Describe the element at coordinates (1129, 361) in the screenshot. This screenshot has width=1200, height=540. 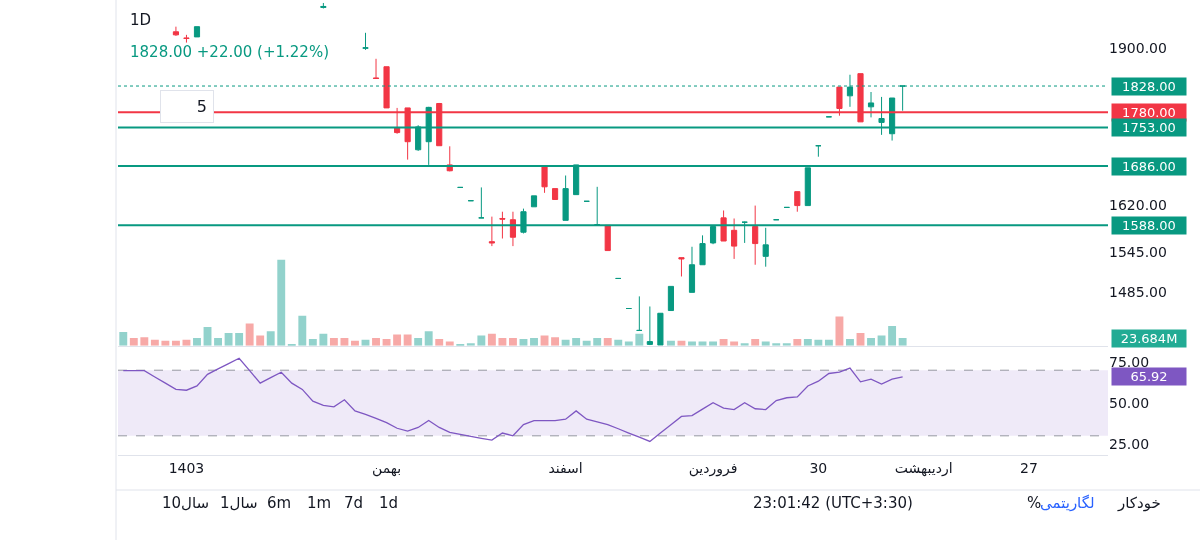
I see `y-tick-label: 75.00` at that location.